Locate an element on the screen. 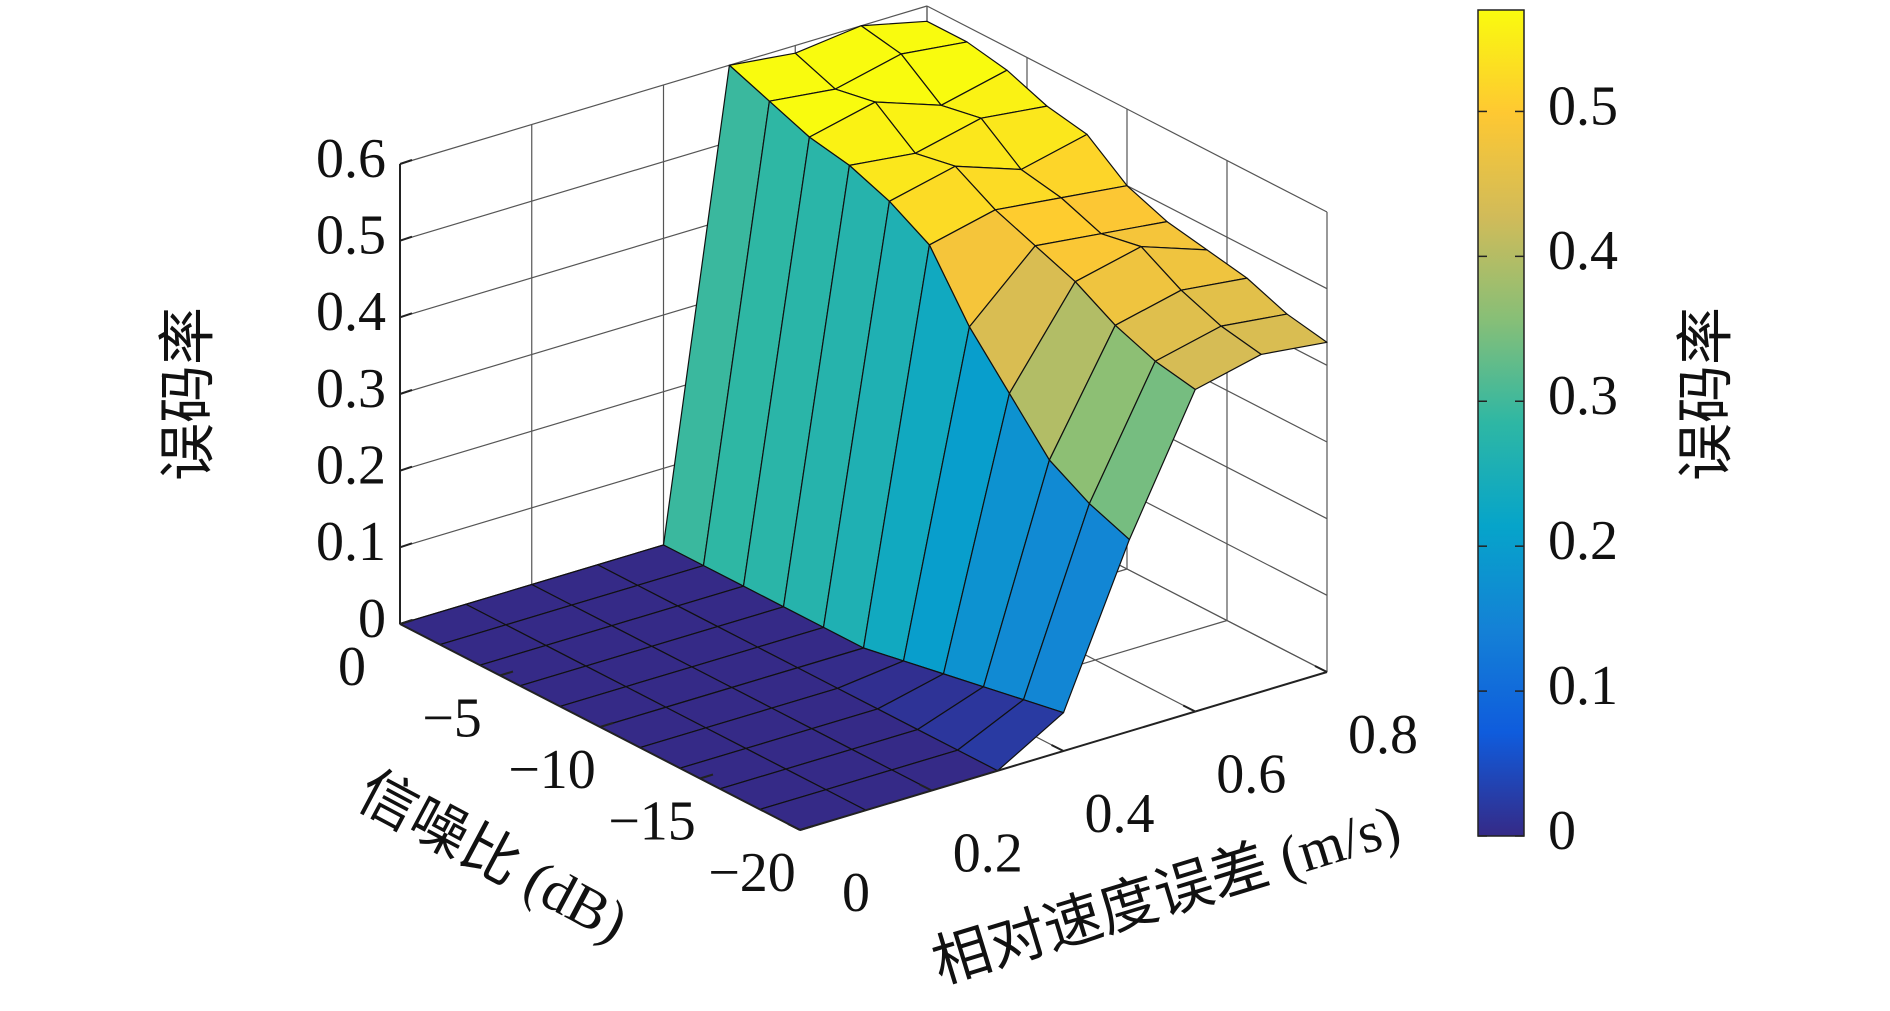 Image resolution: width=1890 pixels, height=1011 pixels. x-tick-label: −10 is located at coordinates (552, 770).